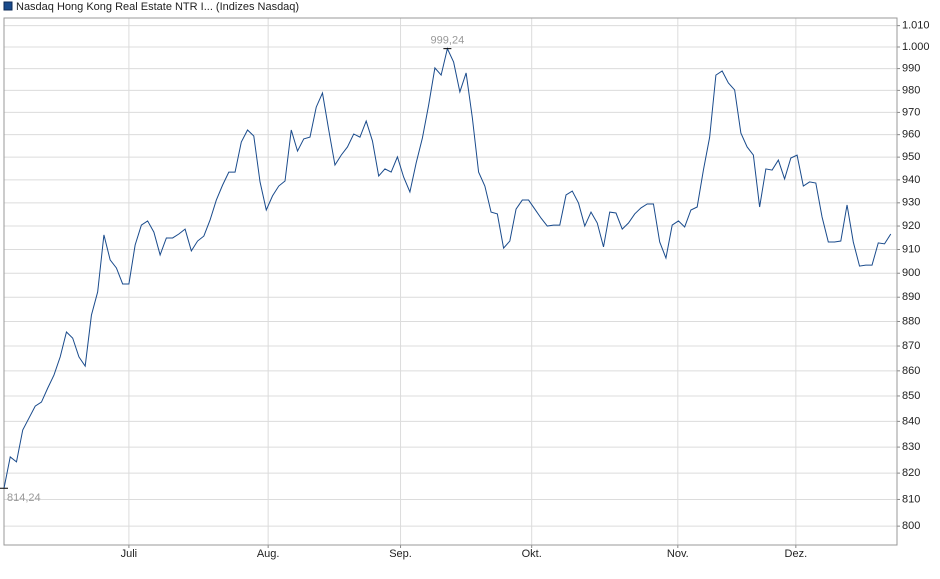 The width and height of the screenshot is (940, 579). I want to click on y-tick-label: 810, so click(911, 499).